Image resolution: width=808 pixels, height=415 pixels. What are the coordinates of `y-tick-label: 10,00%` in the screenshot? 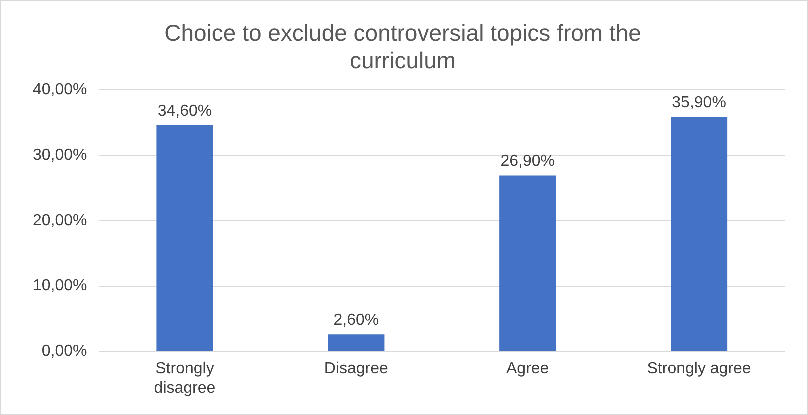 It's located at (60, 286).